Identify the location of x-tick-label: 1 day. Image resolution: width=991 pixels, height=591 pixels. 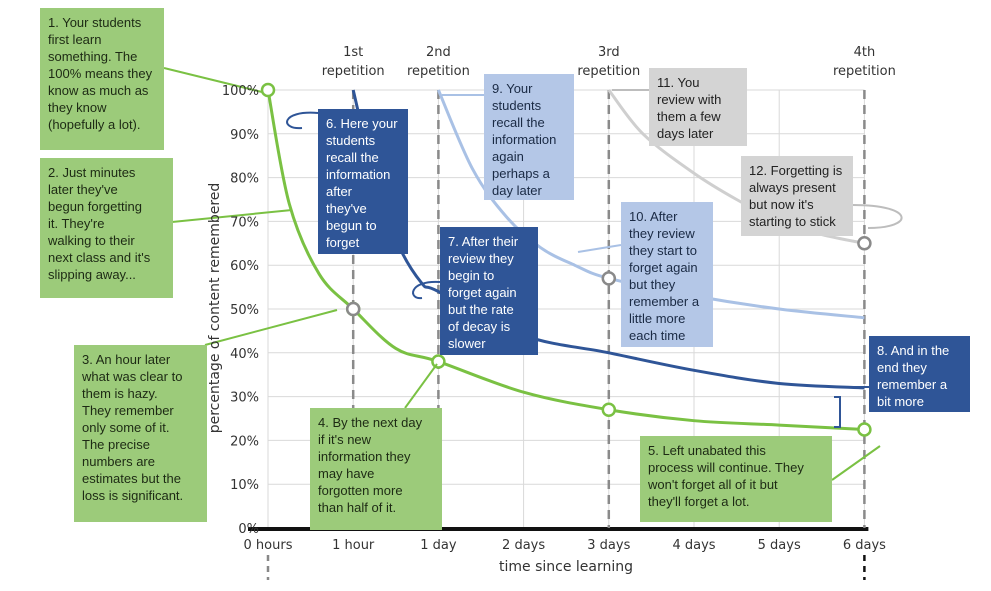
(438, 545).